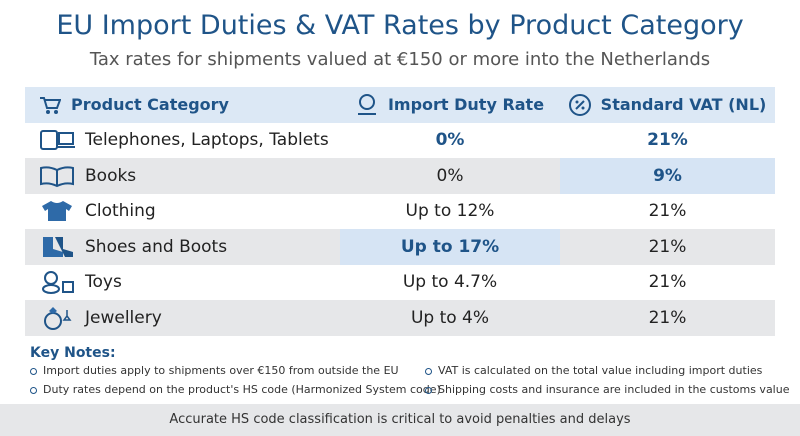 The height and width of the screenshot is (436, 800). I want to click on category: Books, so click(111, 175).